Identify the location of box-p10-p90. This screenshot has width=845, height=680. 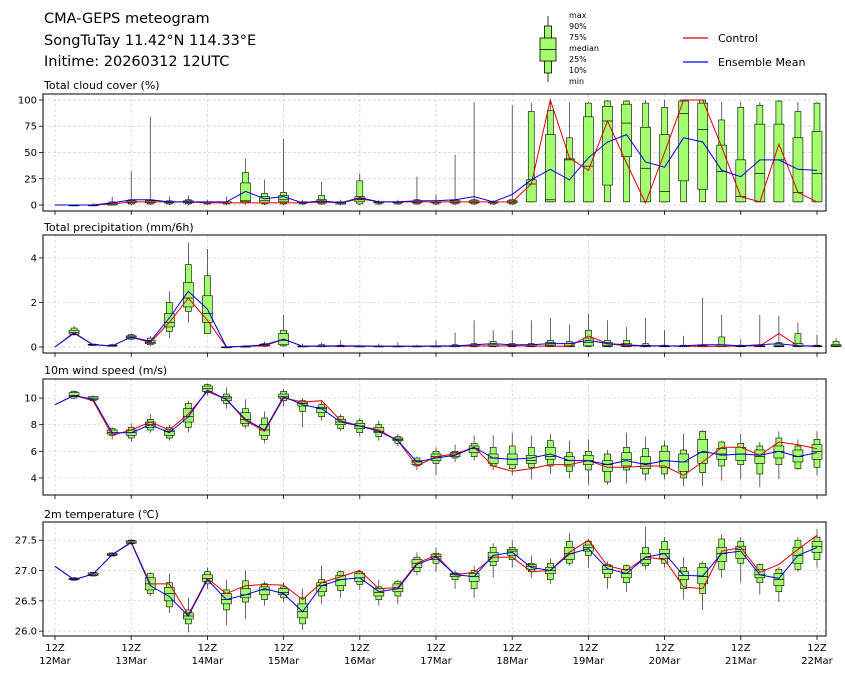
(360, 192).